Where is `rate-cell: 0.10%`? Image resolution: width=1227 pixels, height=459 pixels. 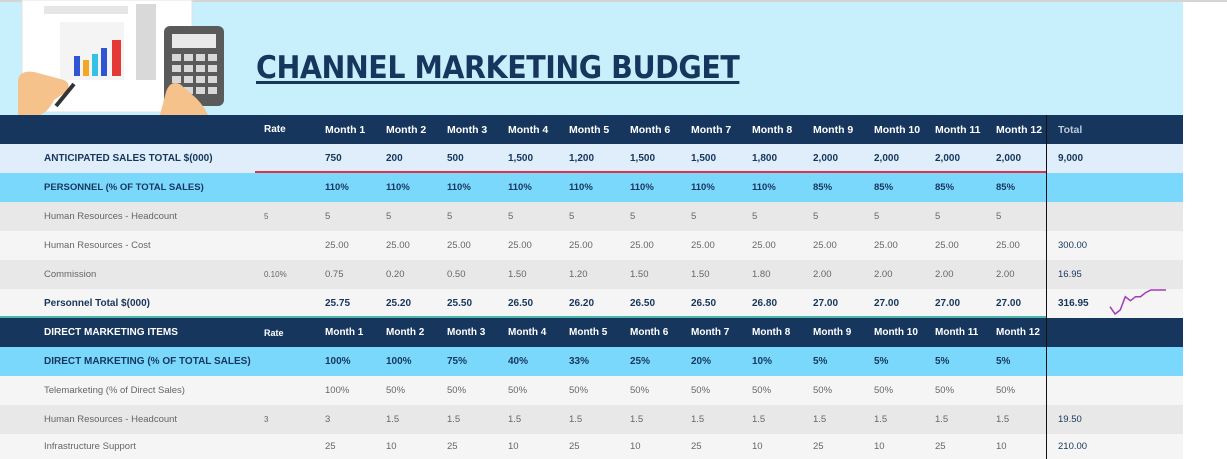
rate-cell: 0.10% is located at coordinates (275, 274).